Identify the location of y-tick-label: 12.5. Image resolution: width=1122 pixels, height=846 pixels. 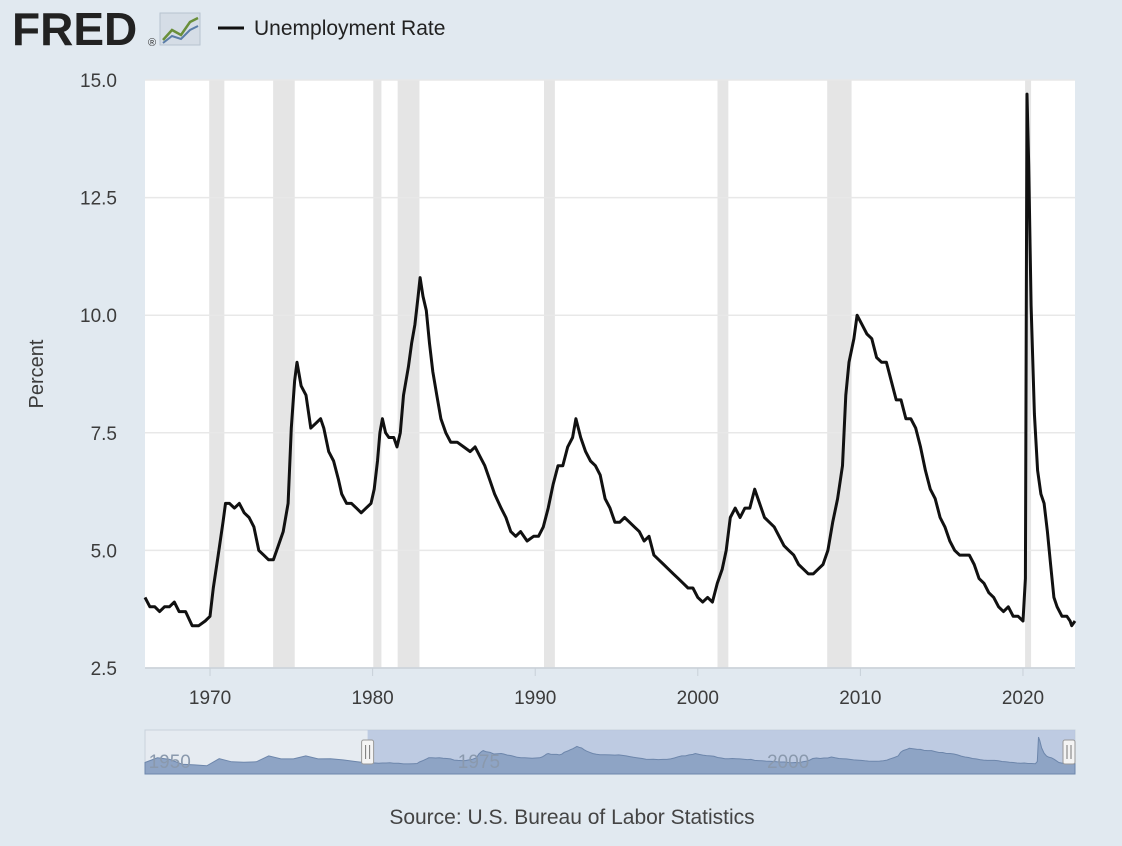
(98, 199).